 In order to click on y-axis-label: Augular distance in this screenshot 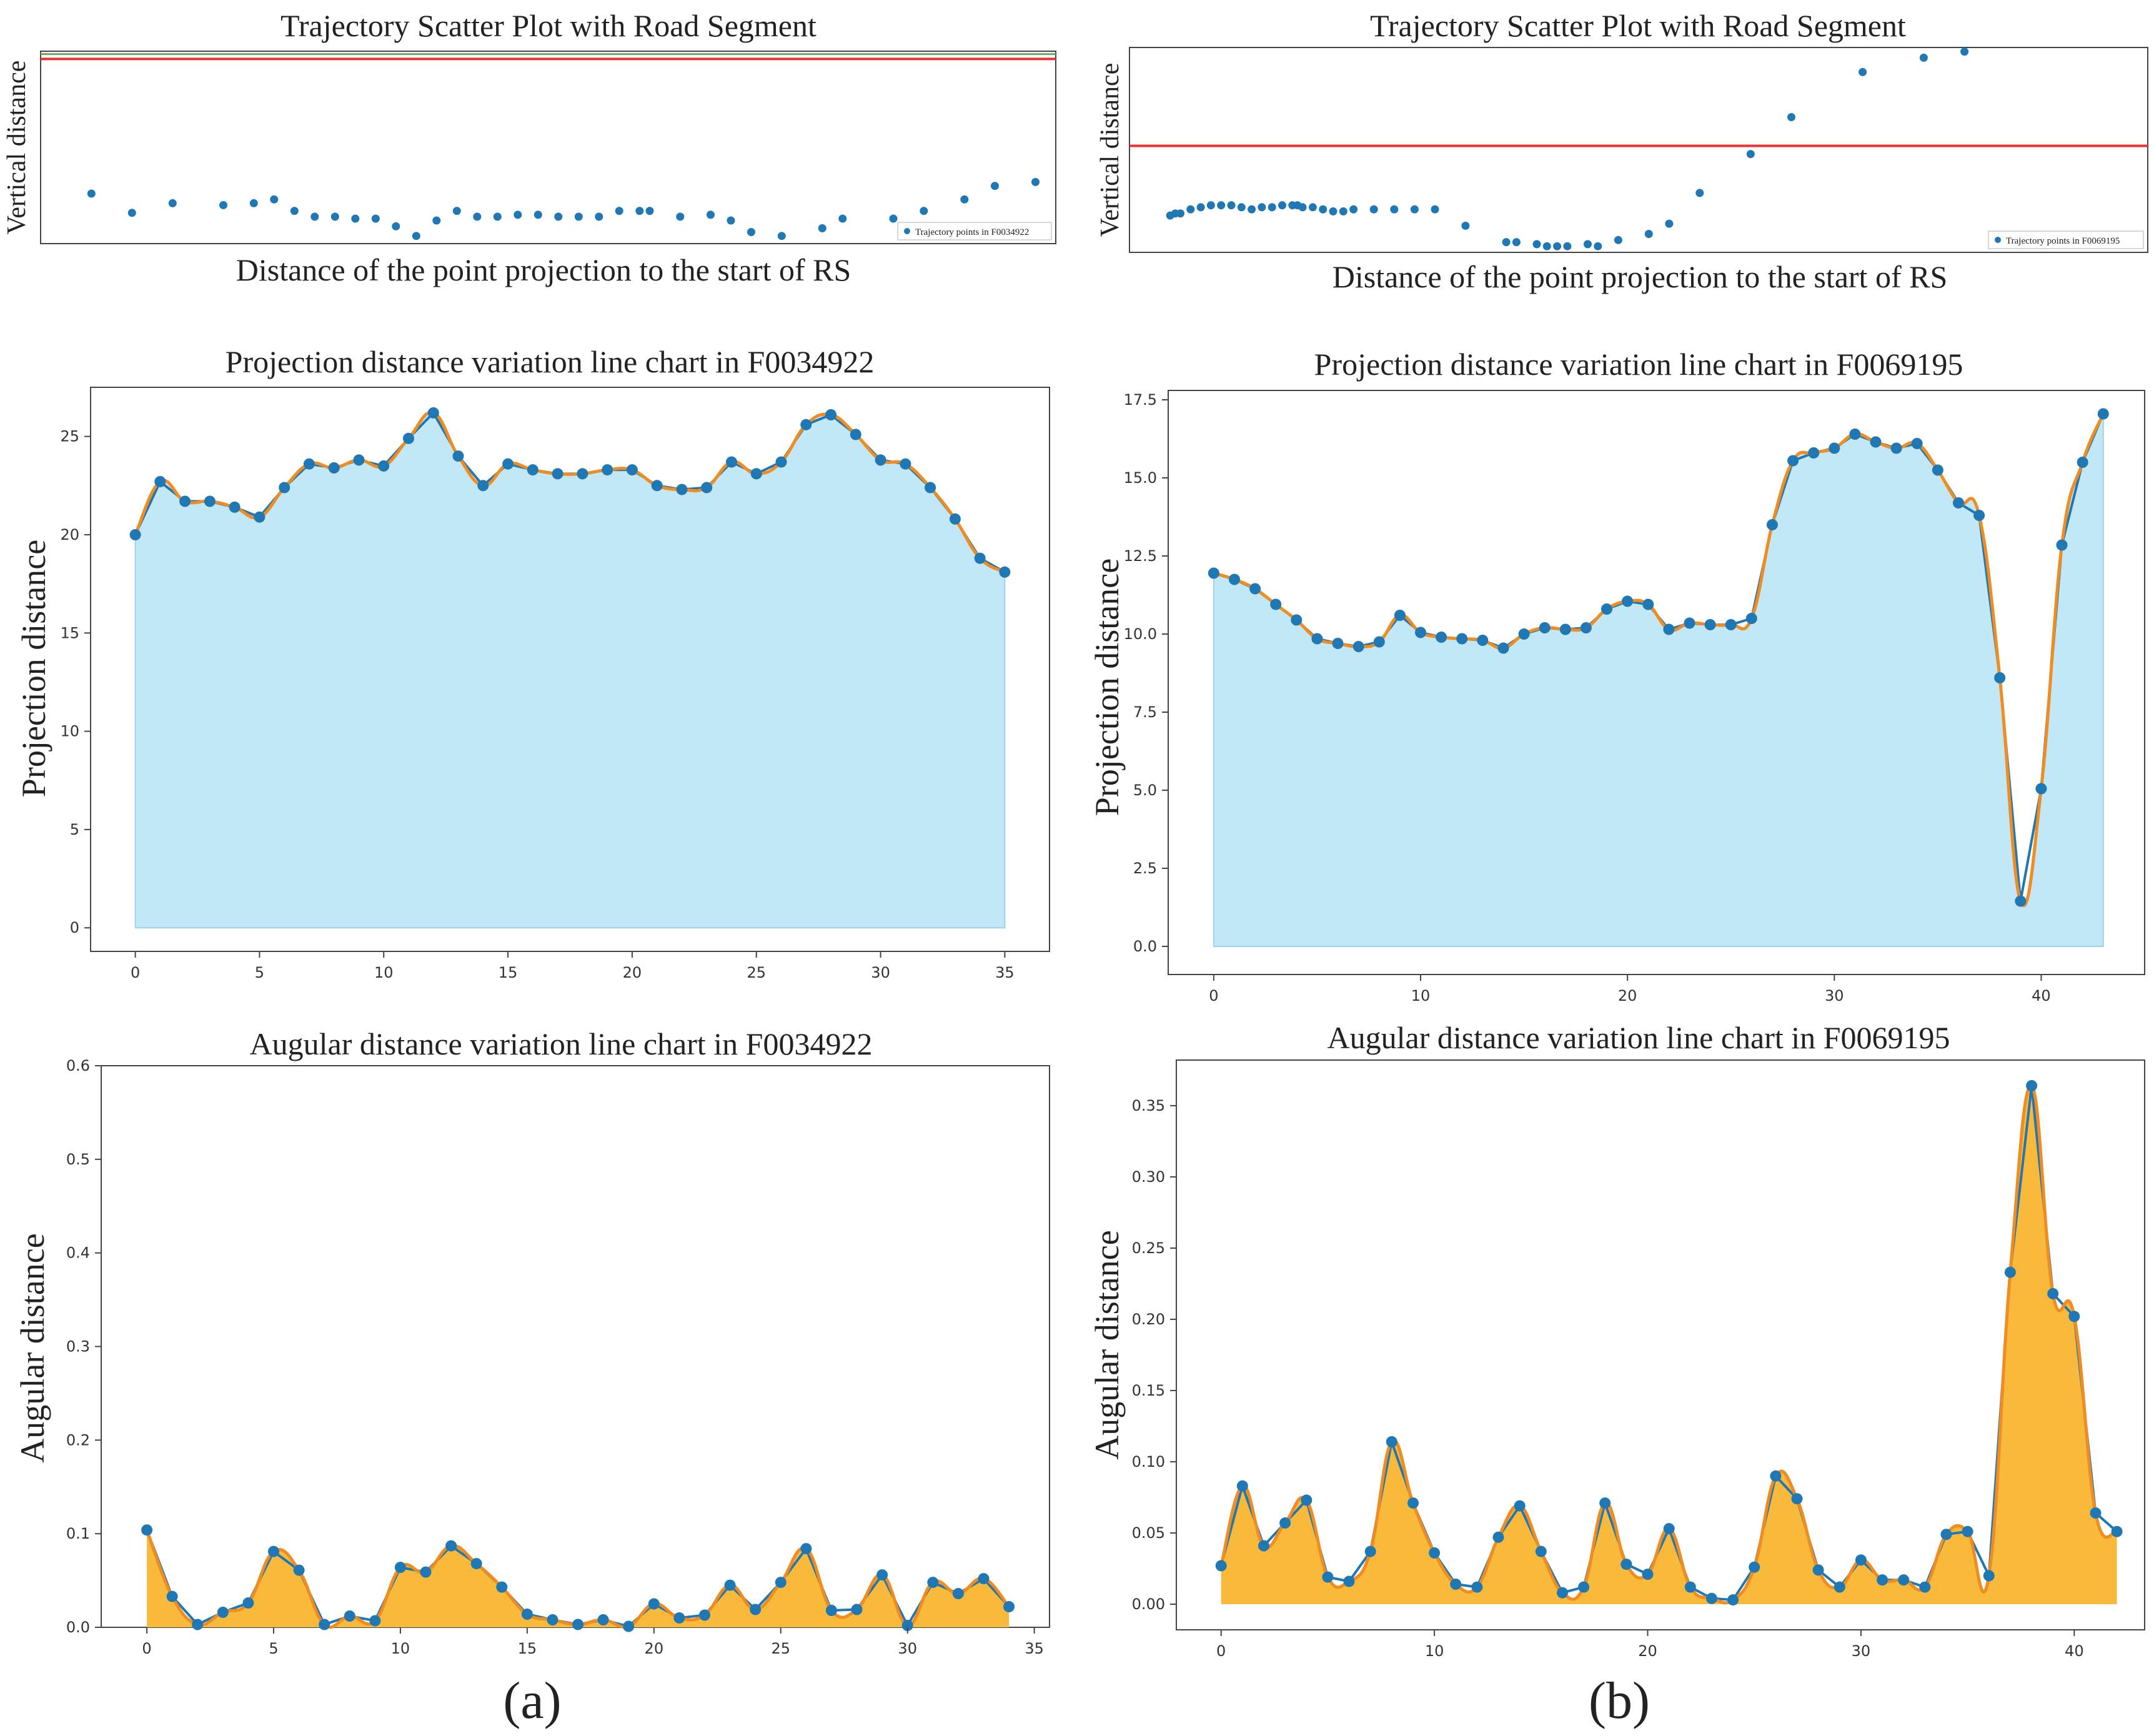, I will do `click(1107, 1344)`.